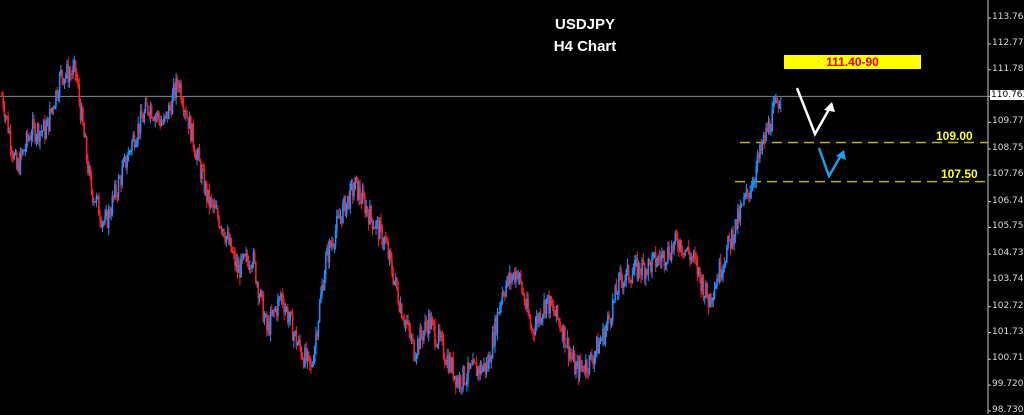 The image size is (1024, 415). I want to click on chart-title: USDJPY, so click(585, 24).